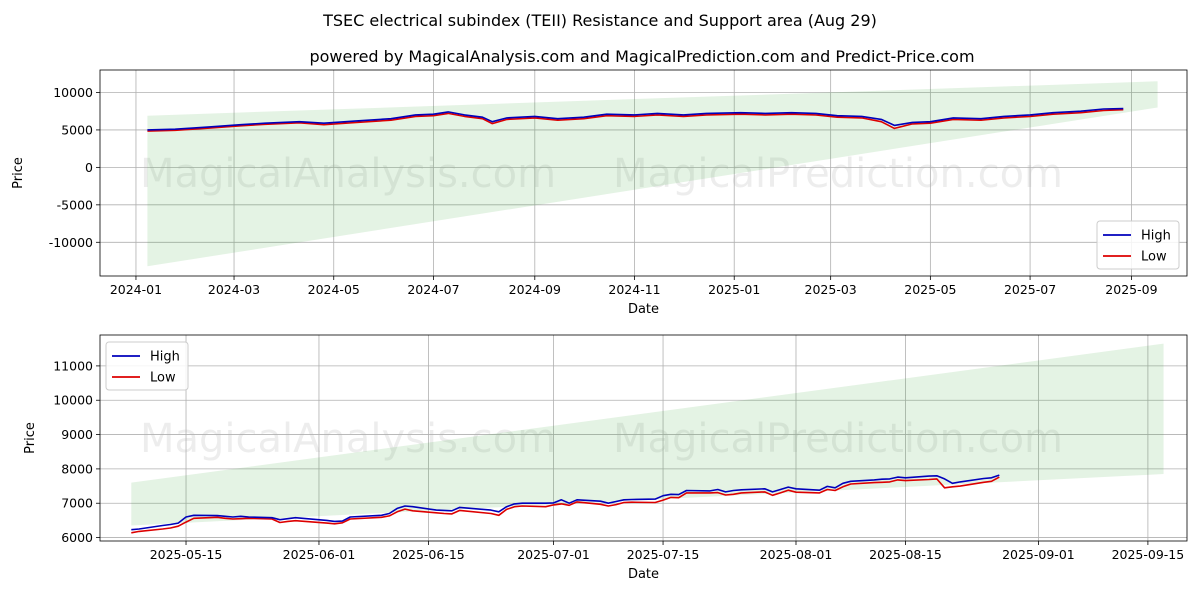 The height and width of the screenshot is (600, 1200). What do you see at coordinates (77, 129) in the screenshot?
I see `y-tick-label: 5000` at bounding box center [77, 129].